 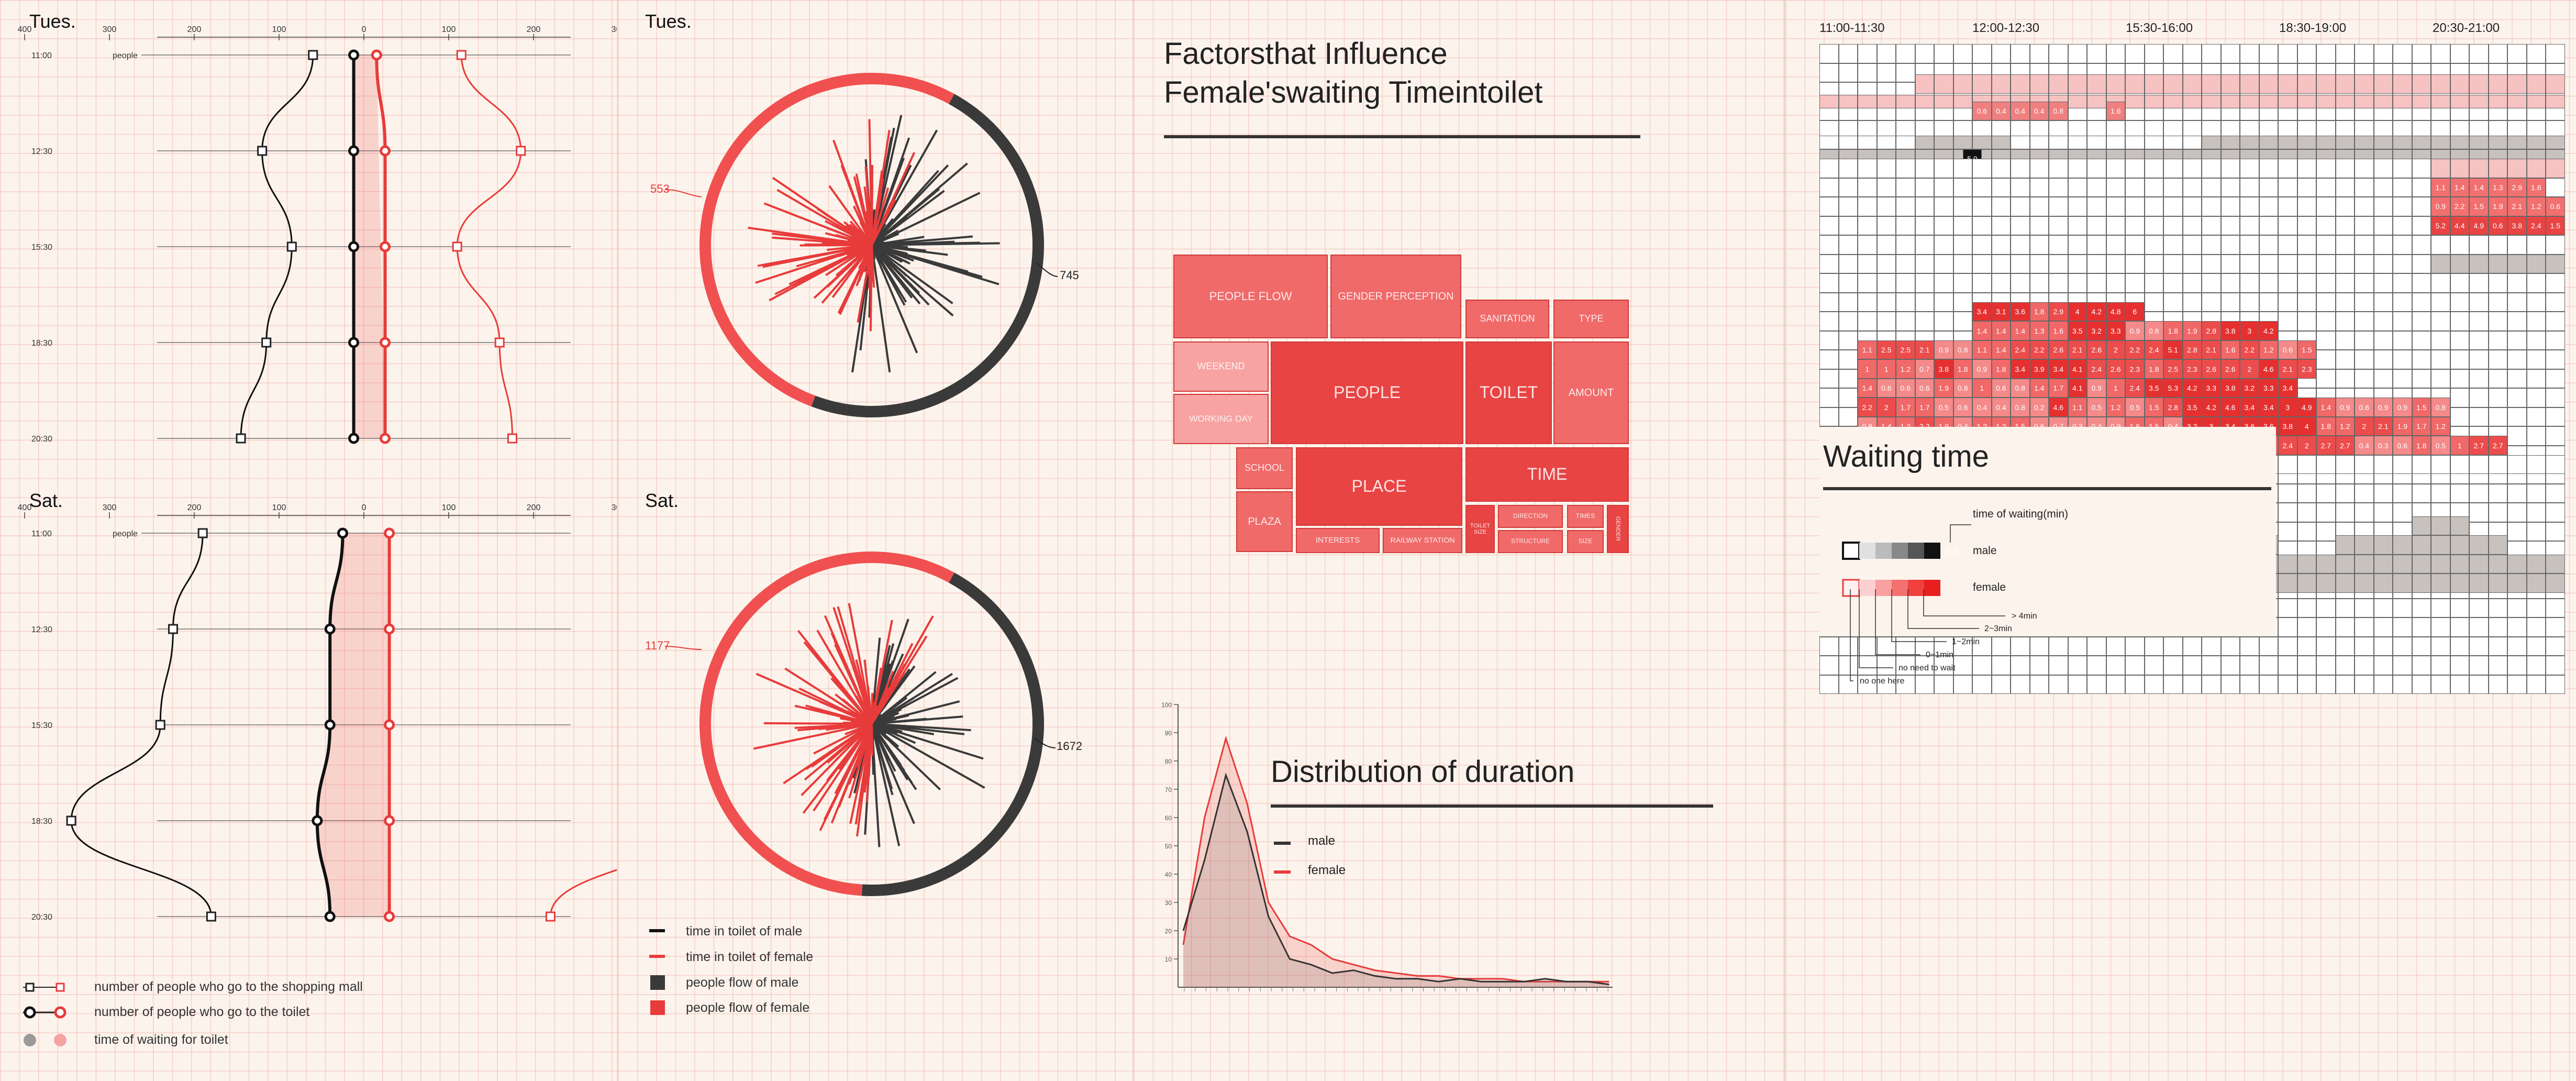 I want to click on axis-tick-label: 400, so click(x=25, y=507).